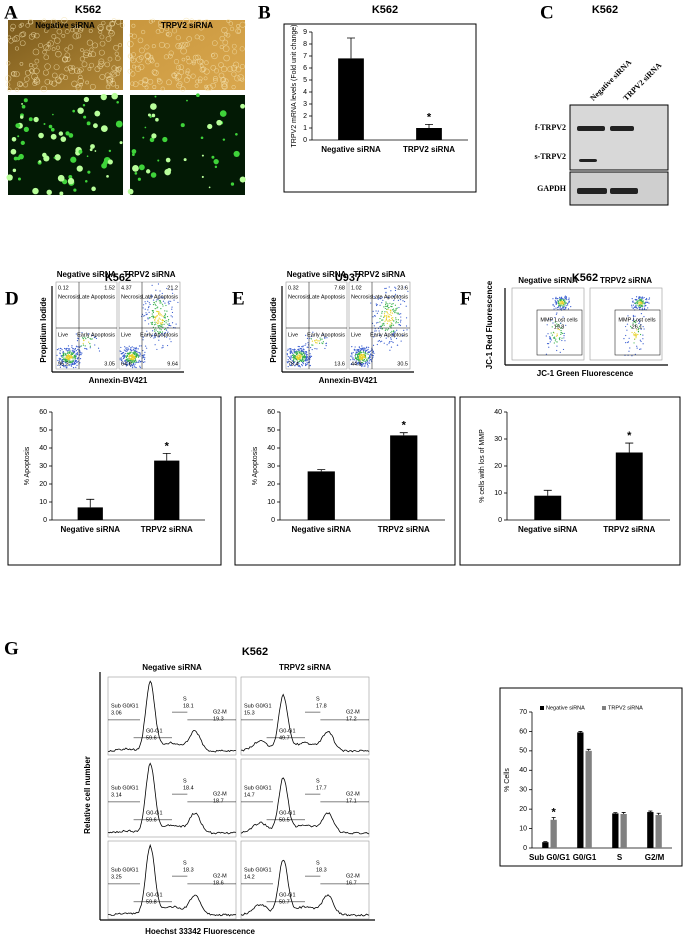 The image size is (685, 942). I want to click on y-tick-label: 6, so click(305, 68).